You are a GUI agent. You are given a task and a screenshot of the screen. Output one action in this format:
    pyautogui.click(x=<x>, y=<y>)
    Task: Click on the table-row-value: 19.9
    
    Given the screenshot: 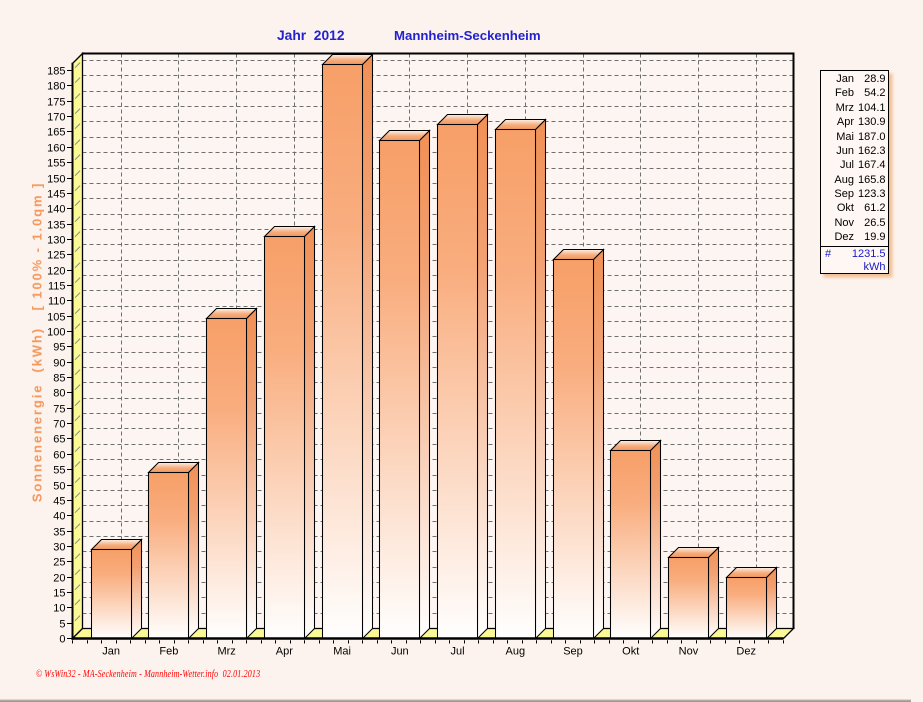 What is the action you would take?
    pyautogui.click(x=875, y=237)
    